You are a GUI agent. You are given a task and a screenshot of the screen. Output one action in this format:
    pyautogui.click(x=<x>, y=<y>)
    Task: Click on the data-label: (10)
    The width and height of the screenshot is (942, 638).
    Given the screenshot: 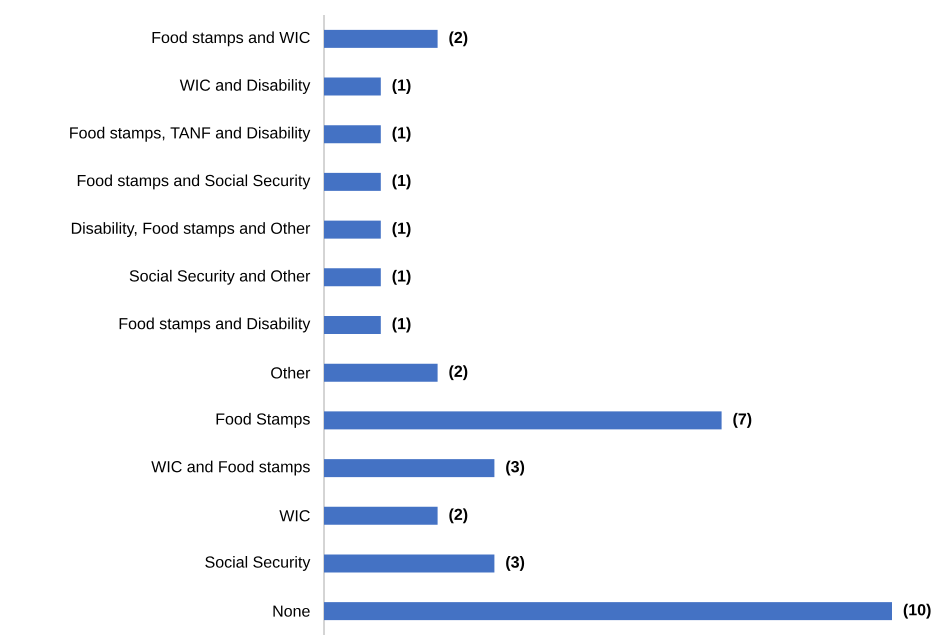 What is the action you would take?
    pyautogui.click(x=917, y=611)
    